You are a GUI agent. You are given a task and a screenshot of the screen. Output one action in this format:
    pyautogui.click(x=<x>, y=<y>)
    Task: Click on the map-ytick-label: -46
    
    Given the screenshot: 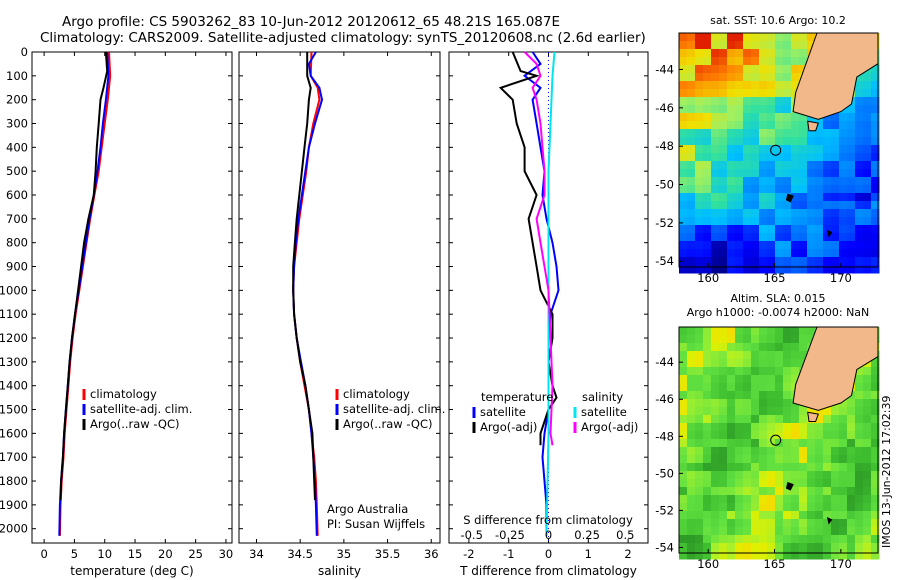 What is the action you would take?
    pyautogui.click(x=664, y=108)
    